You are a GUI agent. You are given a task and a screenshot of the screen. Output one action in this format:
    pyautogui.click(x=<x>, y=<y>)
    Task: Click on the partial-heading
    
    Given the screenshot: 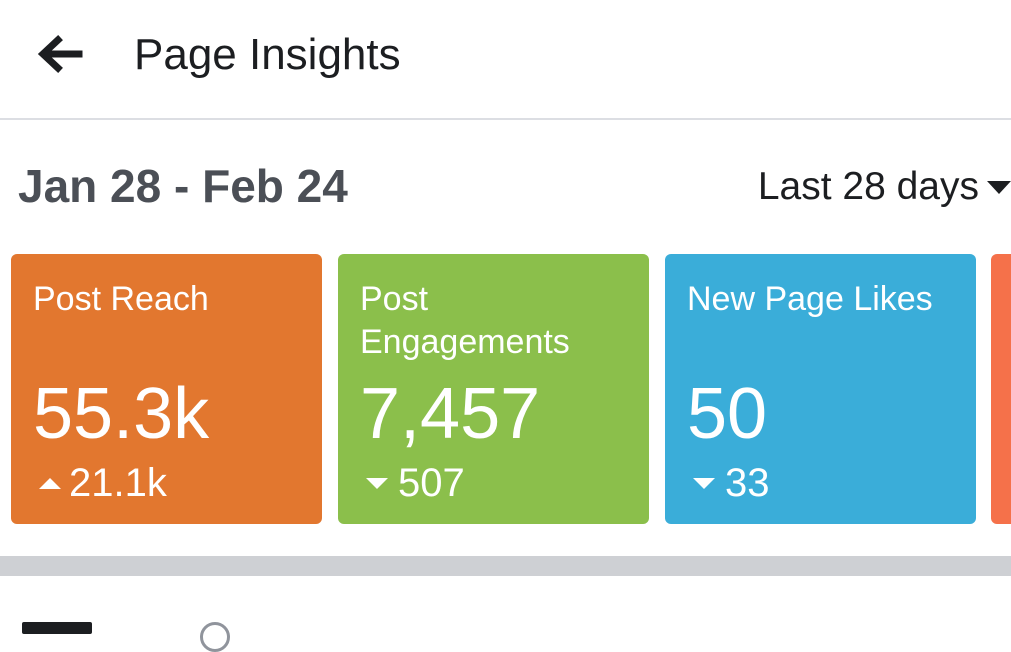 What is the action you would take?
    pyautogui.click(x=57, y=628)
    